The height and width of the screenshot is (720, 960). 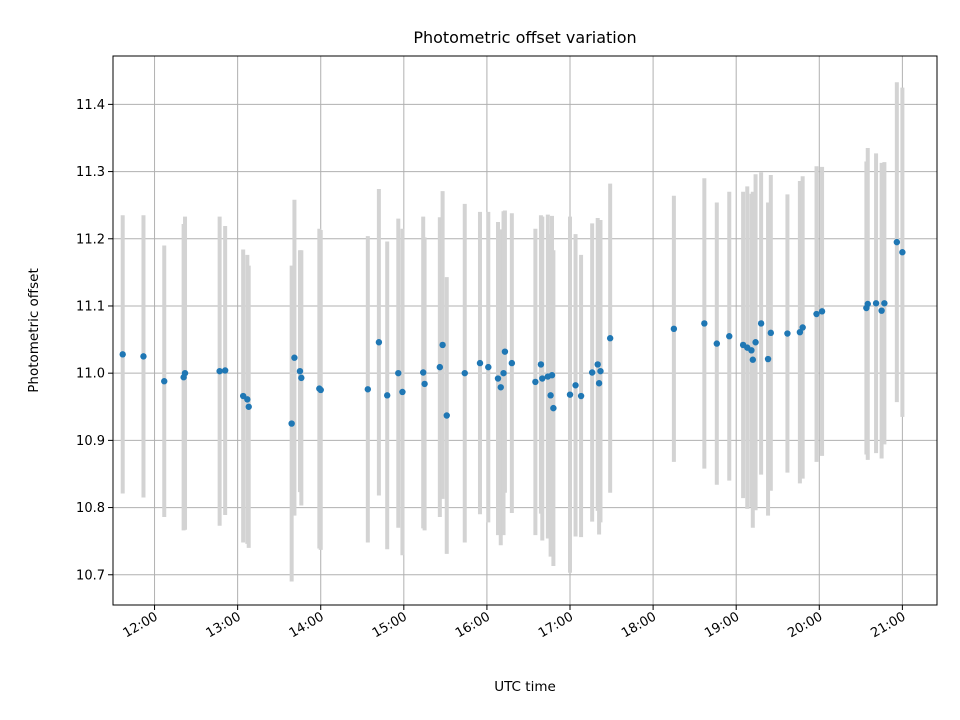 I want to click on y-tick-label: 10.9, so click(x=90, y=441).